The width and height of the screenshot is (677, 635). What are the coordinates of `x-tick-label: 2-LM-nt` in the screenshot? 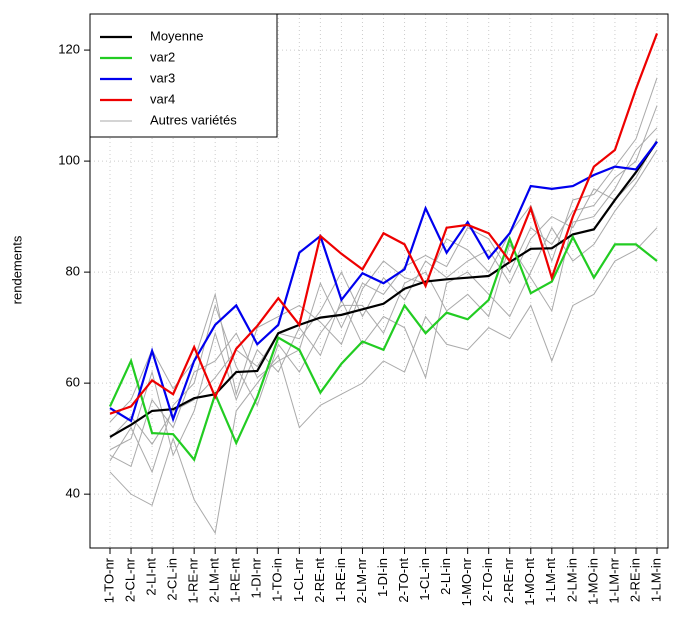 It's located at (214, 580).